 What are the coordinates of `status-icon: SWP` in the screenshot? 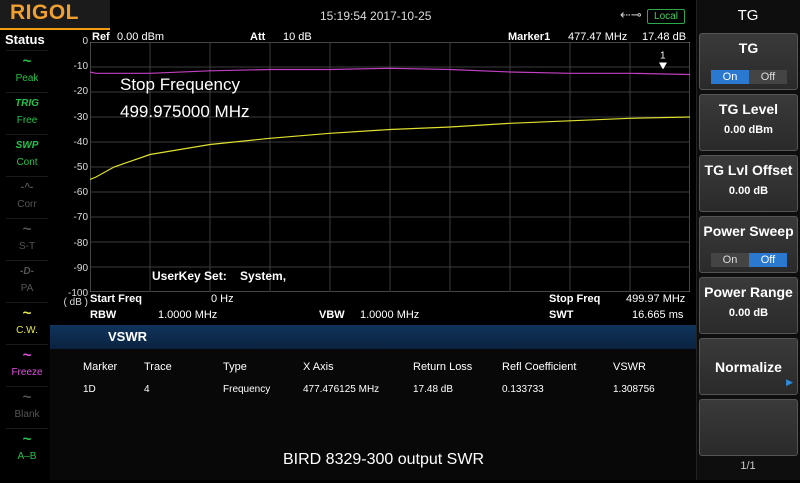 It's located at (27, 145).